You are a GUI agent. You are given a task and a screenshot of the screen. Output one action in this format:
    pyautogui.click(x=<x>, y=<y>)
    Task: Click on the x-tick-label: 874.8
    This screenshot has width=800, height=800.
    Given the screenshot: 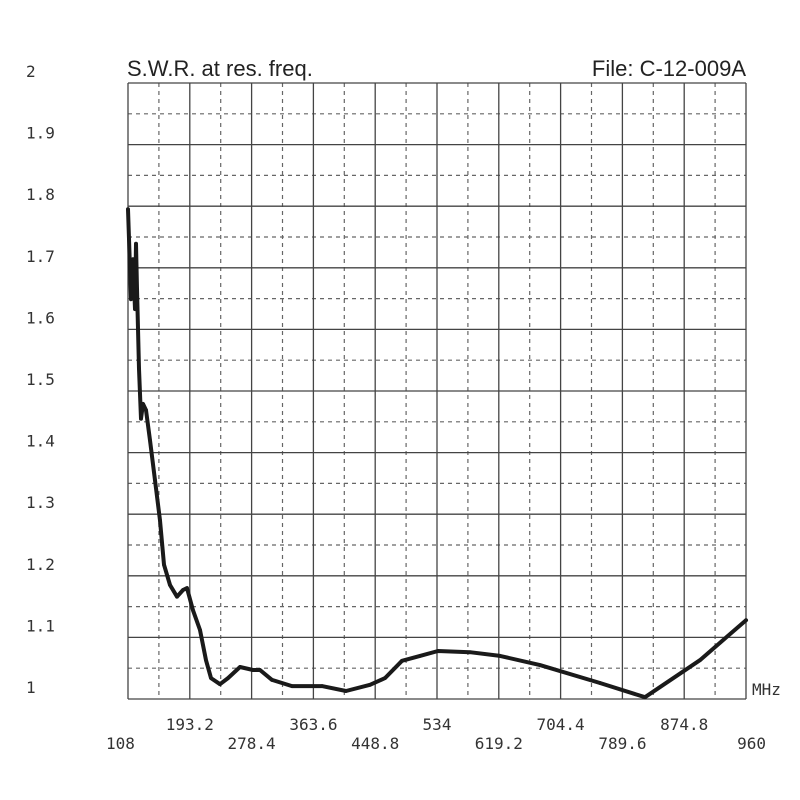 What is the action you would take?
    pyautogui.click(x=684, y=724)
    